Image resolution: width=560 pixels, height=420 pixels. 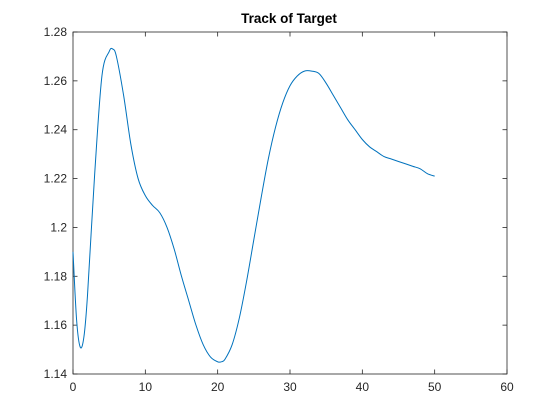 What do you see at coordinates (289, 18) in the screenshot?
I see `chart-title: Track of Target` at bounding box center [289, 18].